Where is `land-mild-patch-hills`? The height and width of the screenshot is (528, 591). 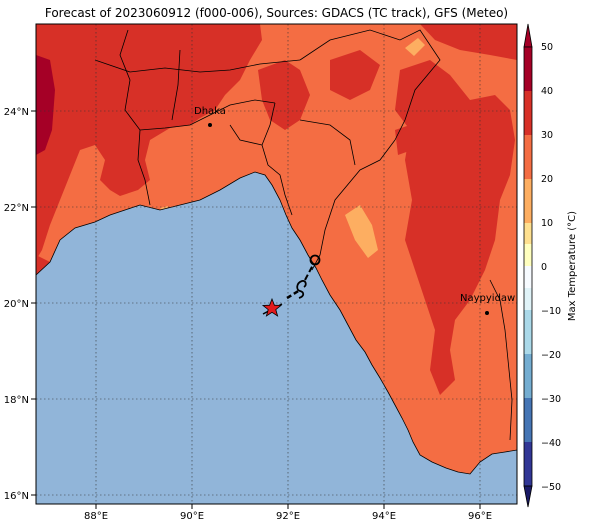
land-mild-patch-hills is located at coordinates (361, 231).